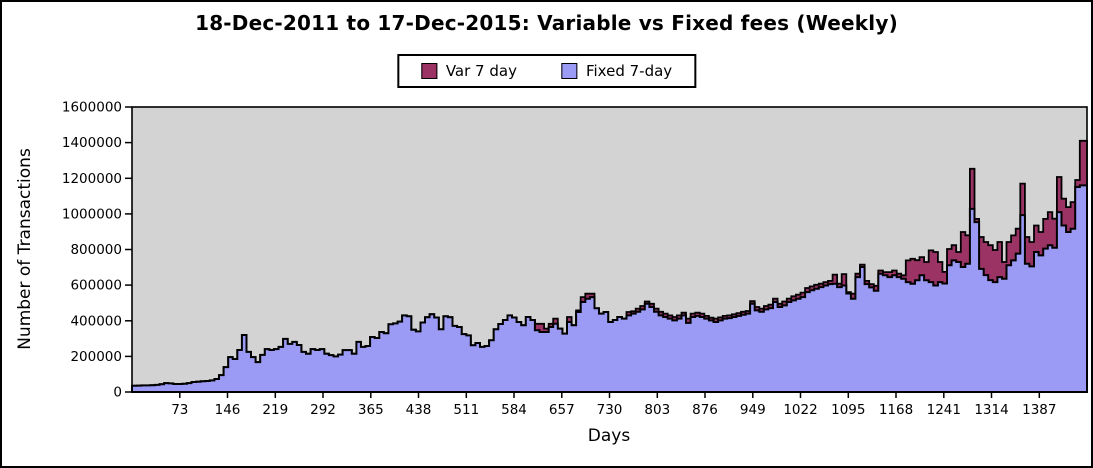 The width and height of the screenshot is (1093, 468). I want to click on y-tick-label: 800000, so click(96, 250).